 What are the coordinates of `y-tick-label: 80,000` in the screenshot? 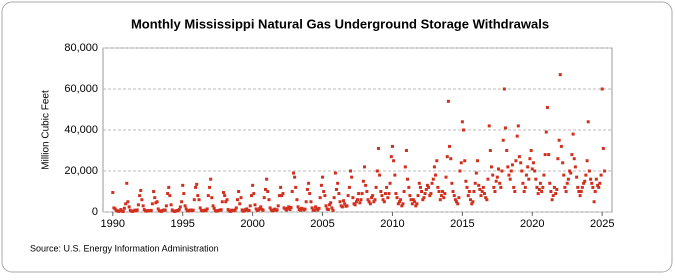 It's located at (81, 48).